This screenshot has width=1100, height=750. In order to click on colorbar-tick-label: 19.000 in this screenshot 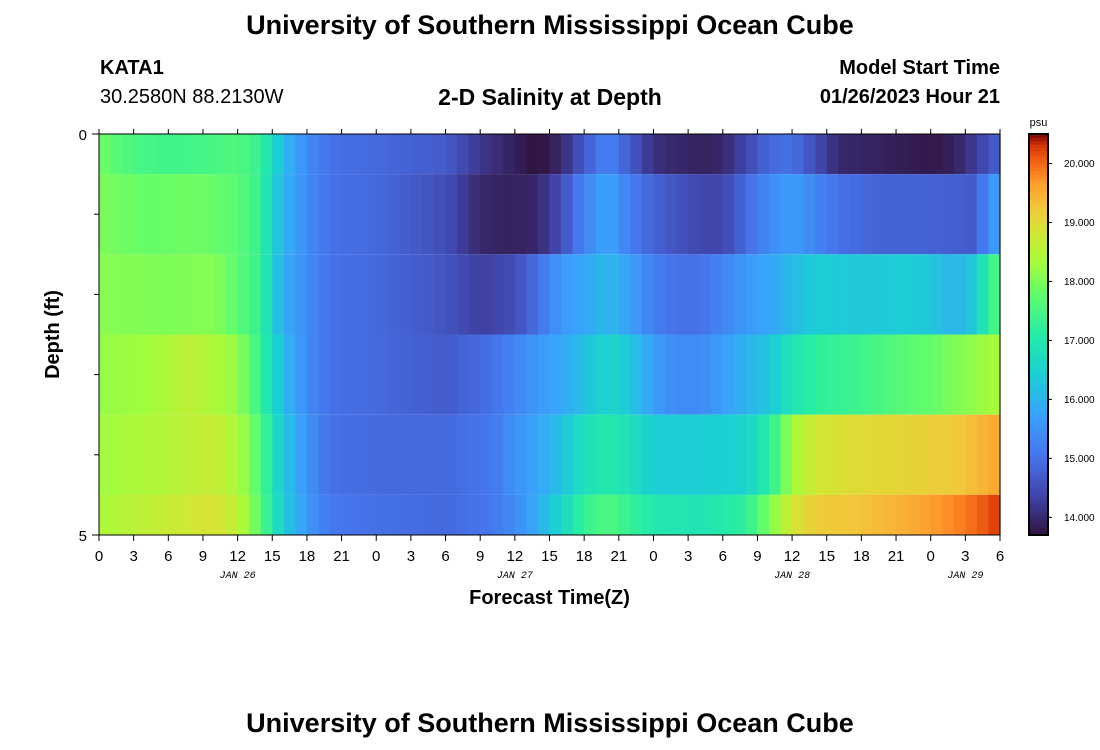, I will do `click(1079, 223)`.